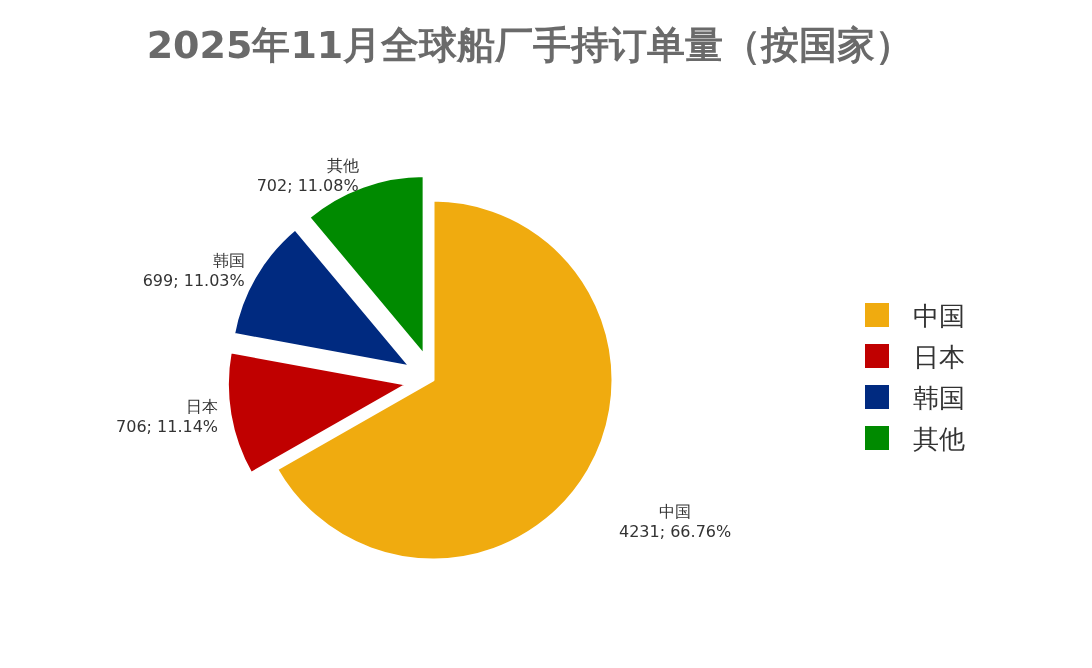 This screenshot has height=668, width=1092. Describe the element at coordinates (675, 531) in the screenshot. I see `data-label: 4231; 66.76%` at that location.